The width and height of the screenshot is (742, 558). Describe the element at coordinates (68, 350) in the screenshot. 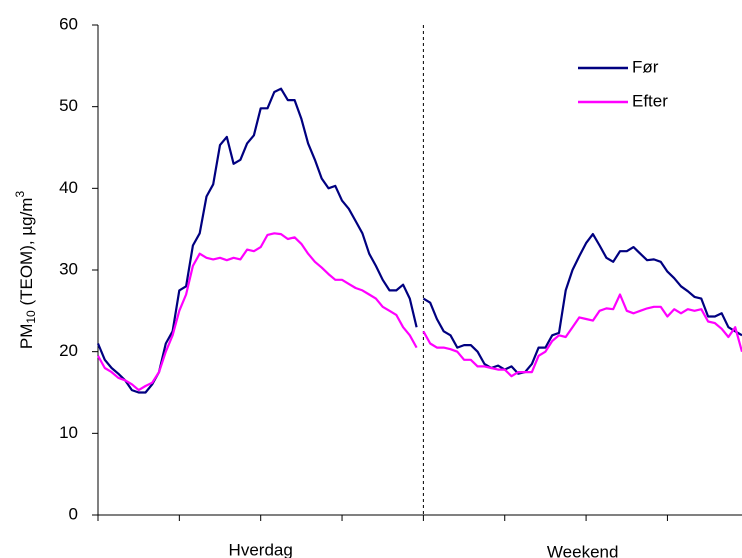

I see `y-tick-label: 20` at that location.